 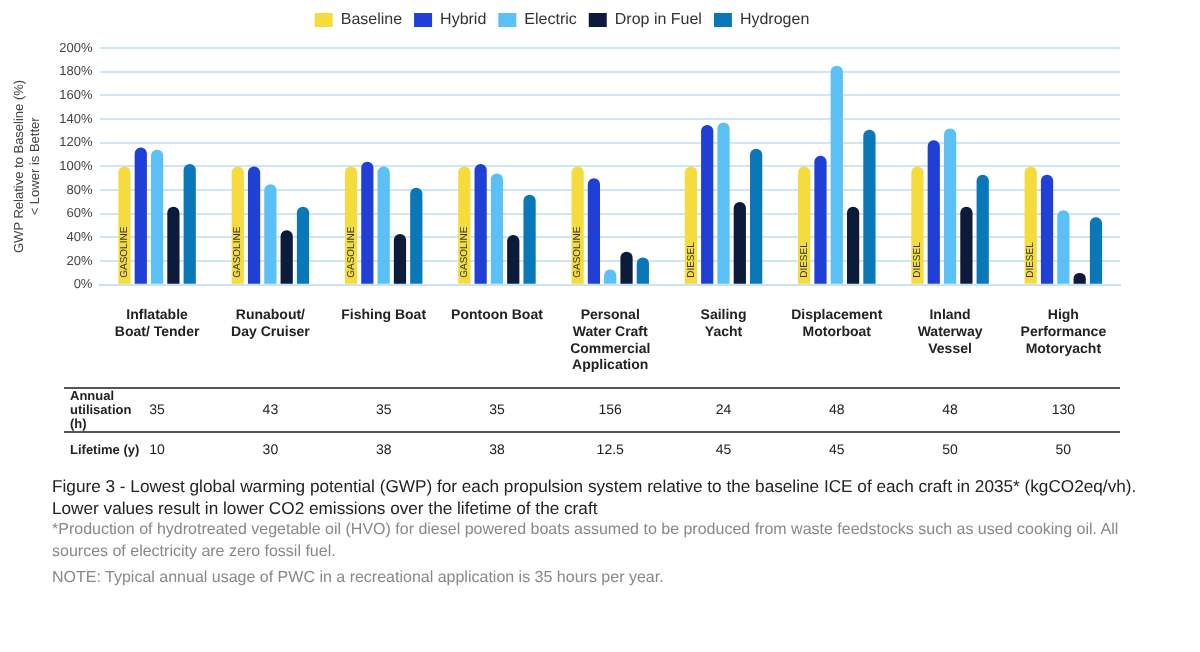 I want to click on legend-label: Drop in Fuel, so click(x=658, y=19).